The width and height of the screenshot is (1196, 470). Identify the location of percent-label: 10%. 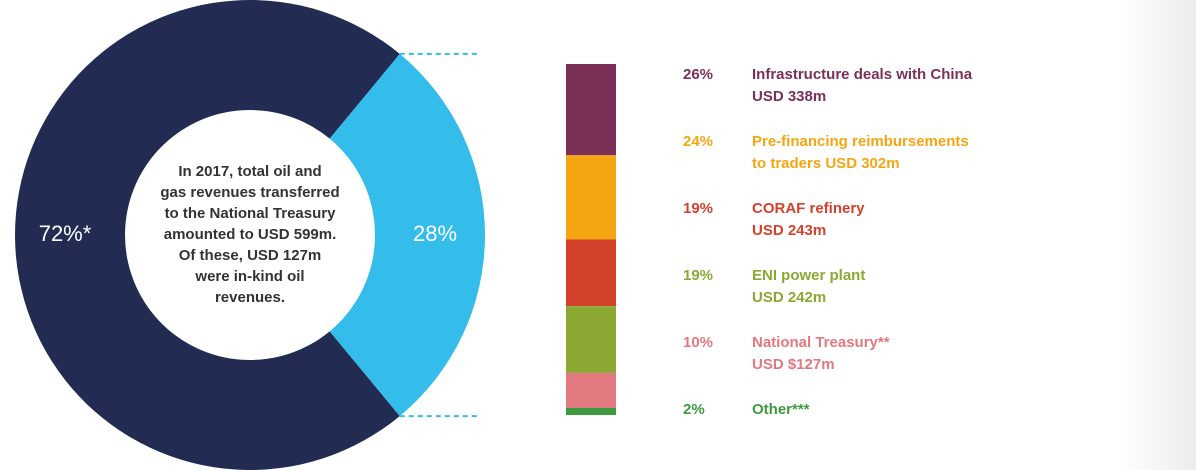
(698, 342).